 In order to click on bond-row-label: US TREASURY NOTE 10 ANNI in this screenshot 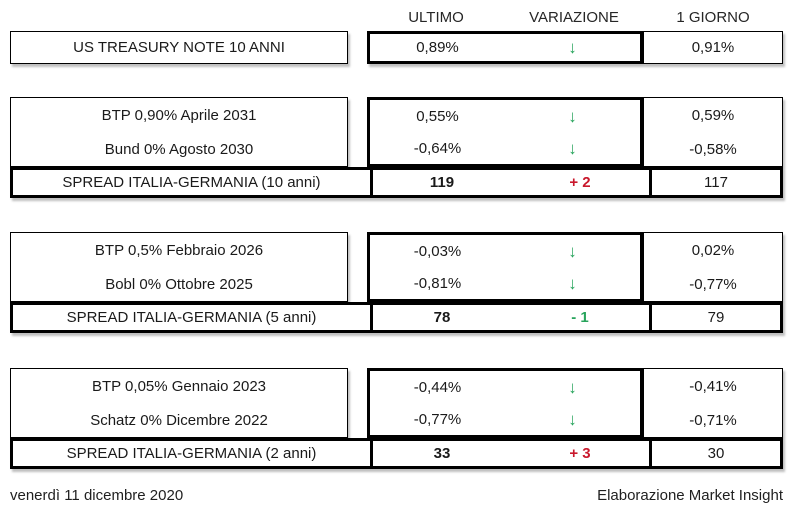, I will do `click(179, 47)`.